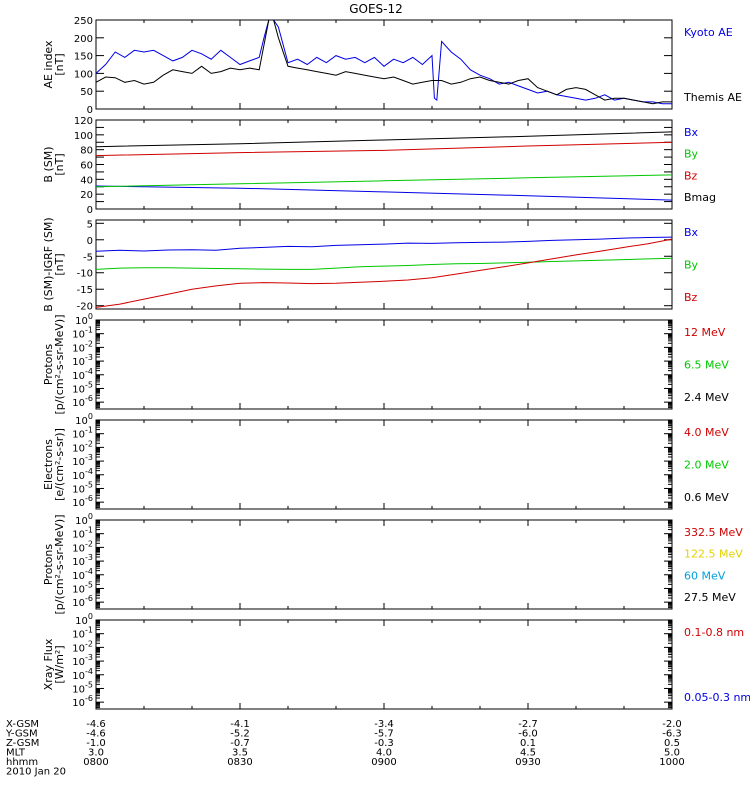 Image resolution: width=750 pixels, height=800 pixels. Describe the element at coordinates (717, 697) in the screenshot. I see `legend-0-05-0-3-nm: 0.05-0.3 nm` at that location.